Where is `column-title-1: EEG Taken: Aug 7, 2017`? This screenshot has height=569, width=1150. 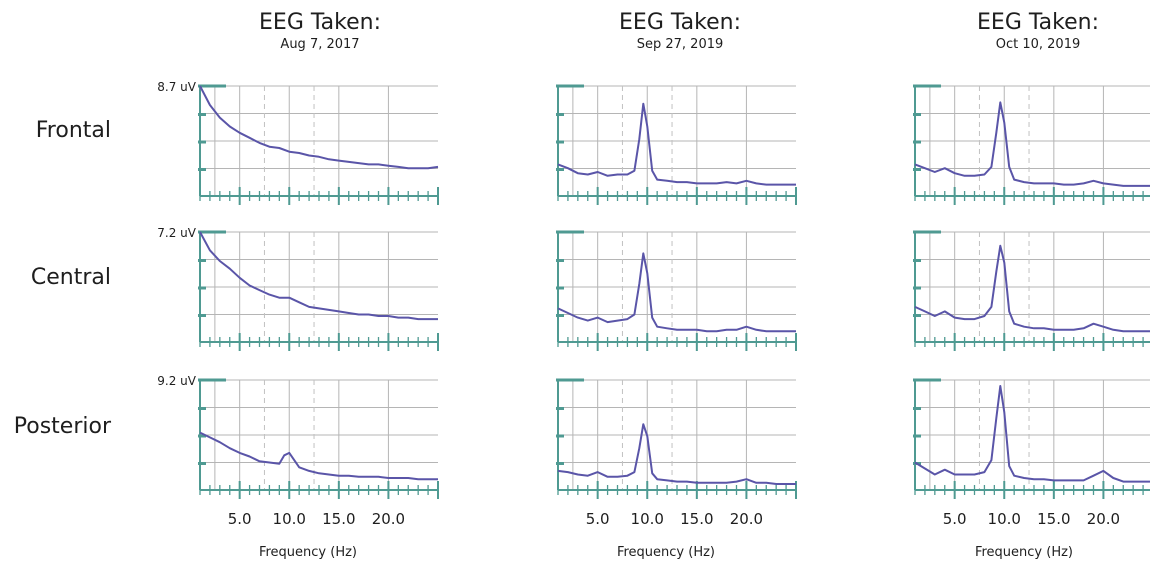
column-title-1: EEG Taken: Aug 7, 2017 is located at coordinates (320, 32).